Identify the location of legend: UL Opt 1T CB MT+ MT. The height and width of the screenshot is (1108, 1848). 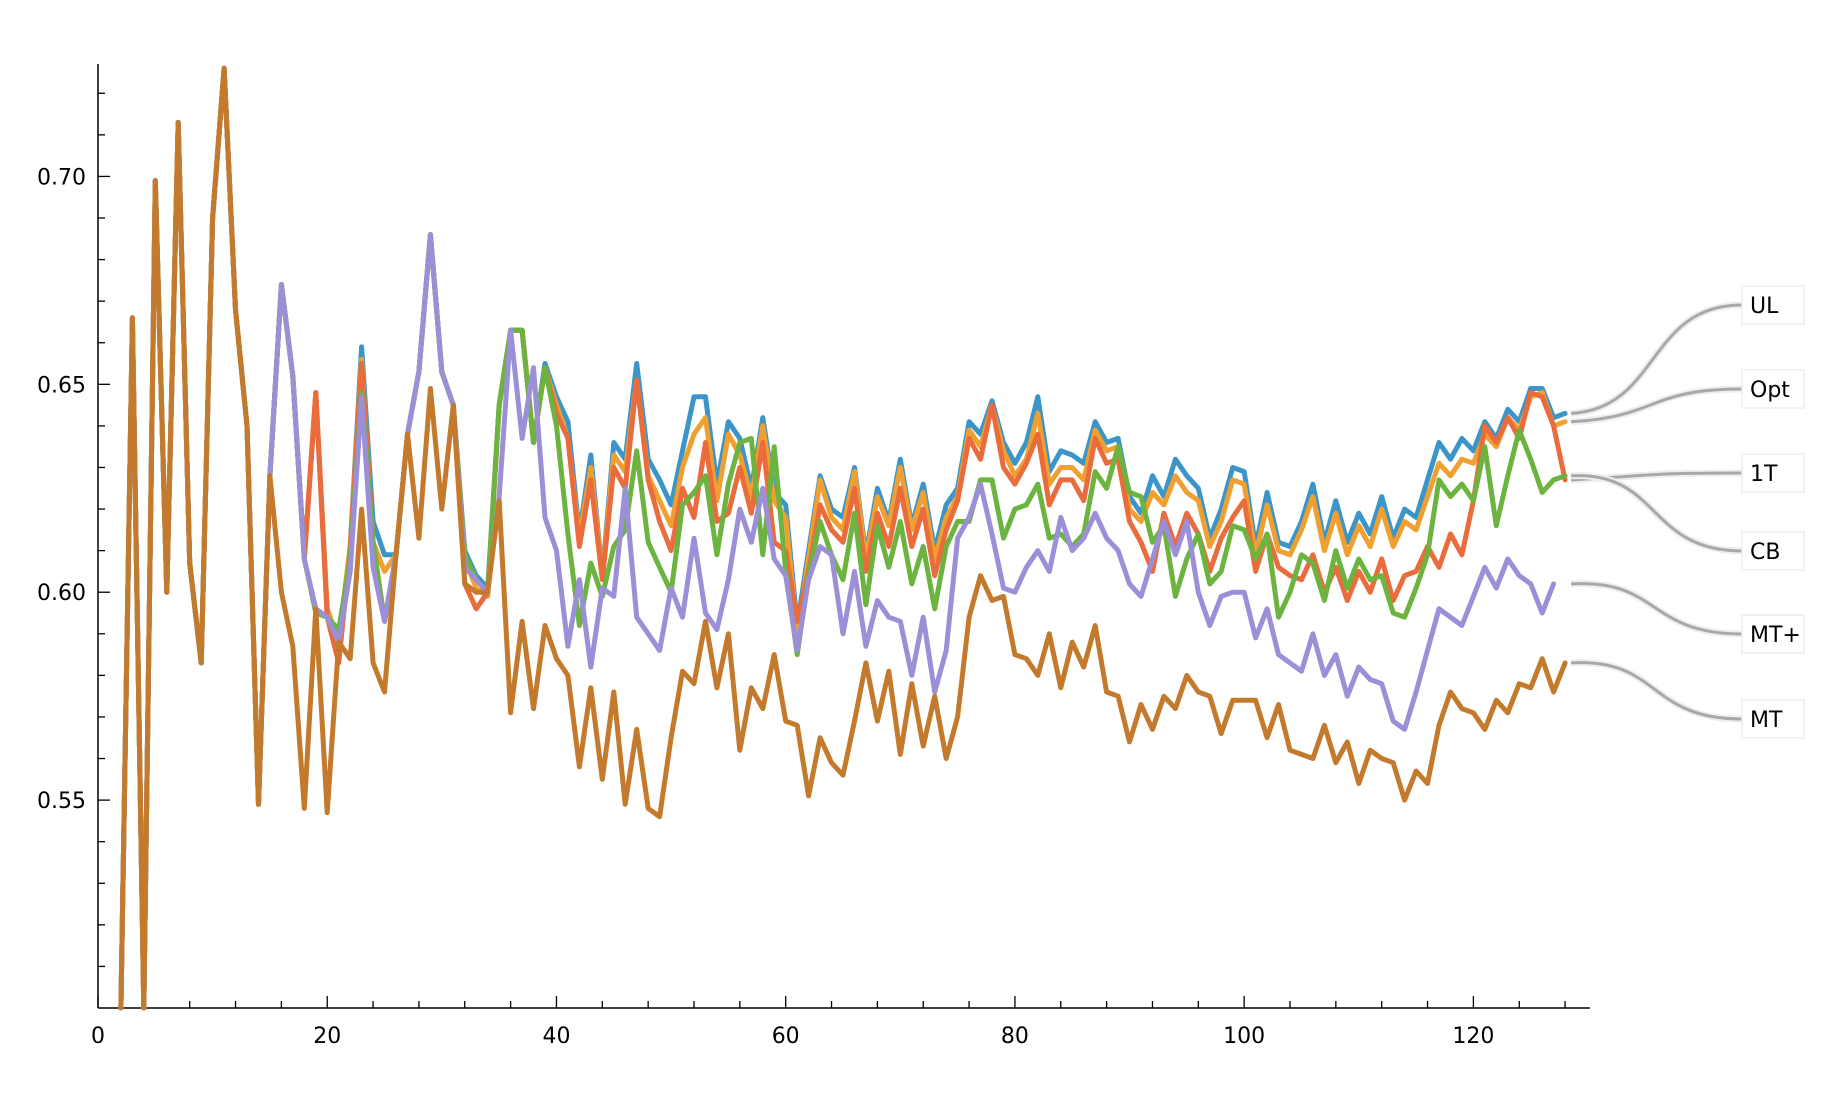
(1687, 512).